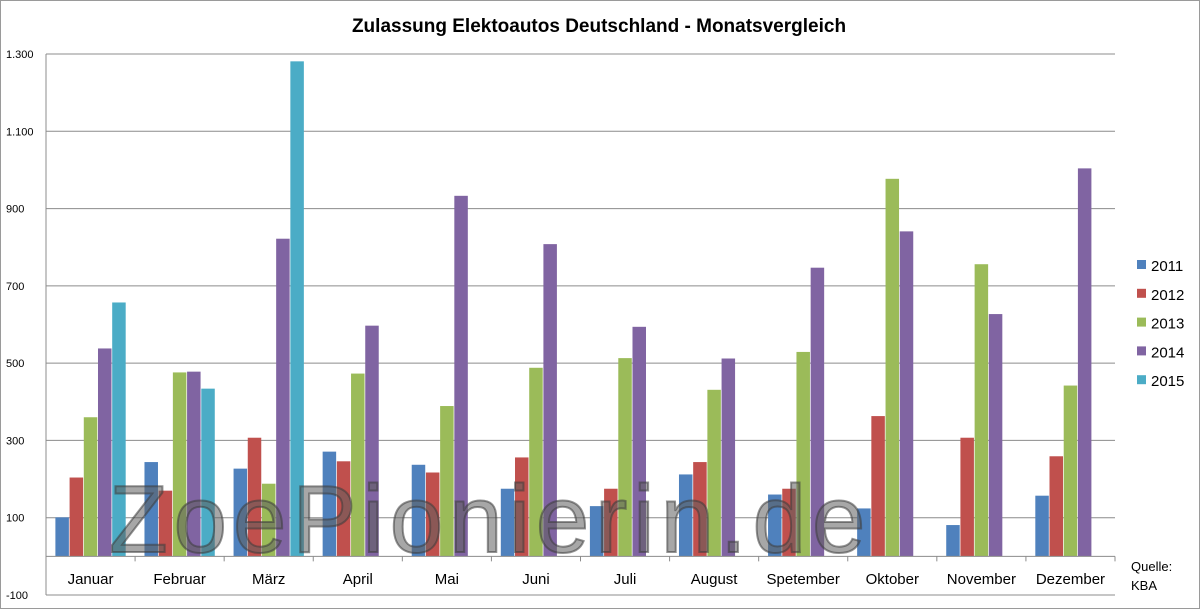  What do you see at coordinates (1141, 351) in the screenshot?
I see `legend-swatch-2014` at bounding box center [1141, 351].